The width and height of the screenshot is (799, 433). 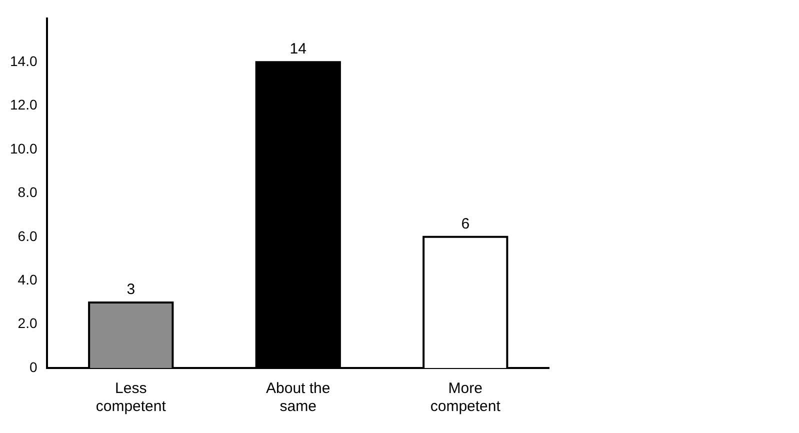 What do you see at coordinates (465, 224) in the screenshot?
I see `data-label: 6` at bounding box center [465, 224].